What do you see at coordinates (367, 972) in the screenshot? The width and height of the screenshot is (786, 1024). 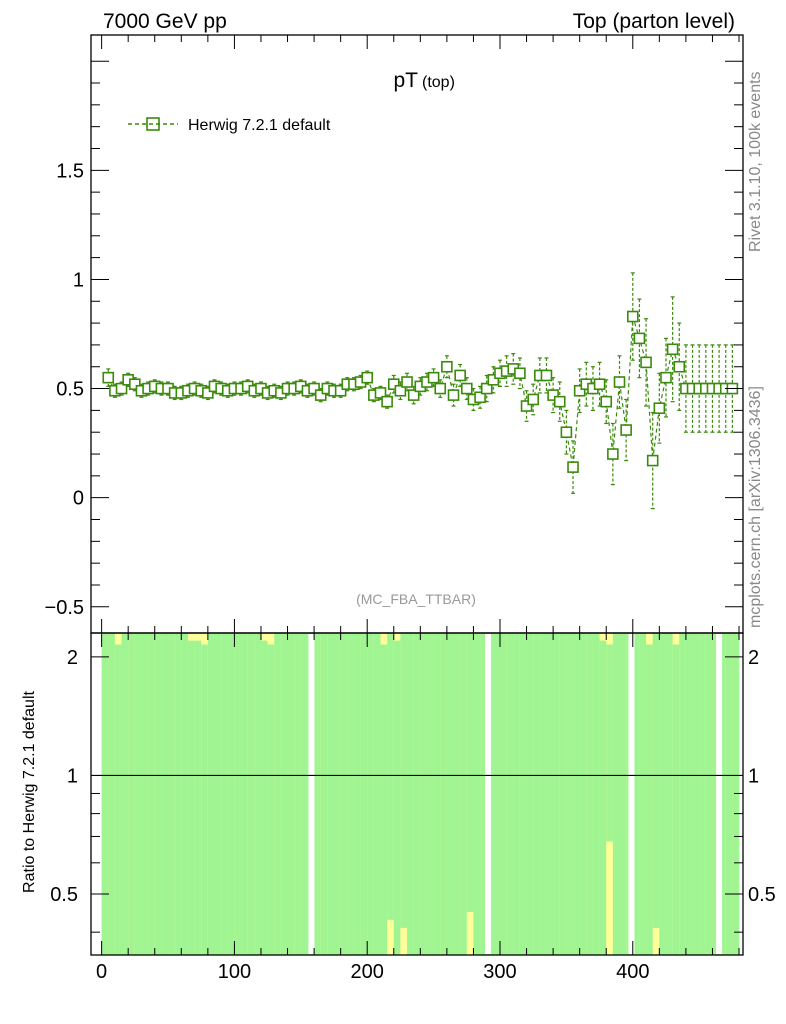 I see `xtick-label-200: 200` at bounding box center [367, 972].